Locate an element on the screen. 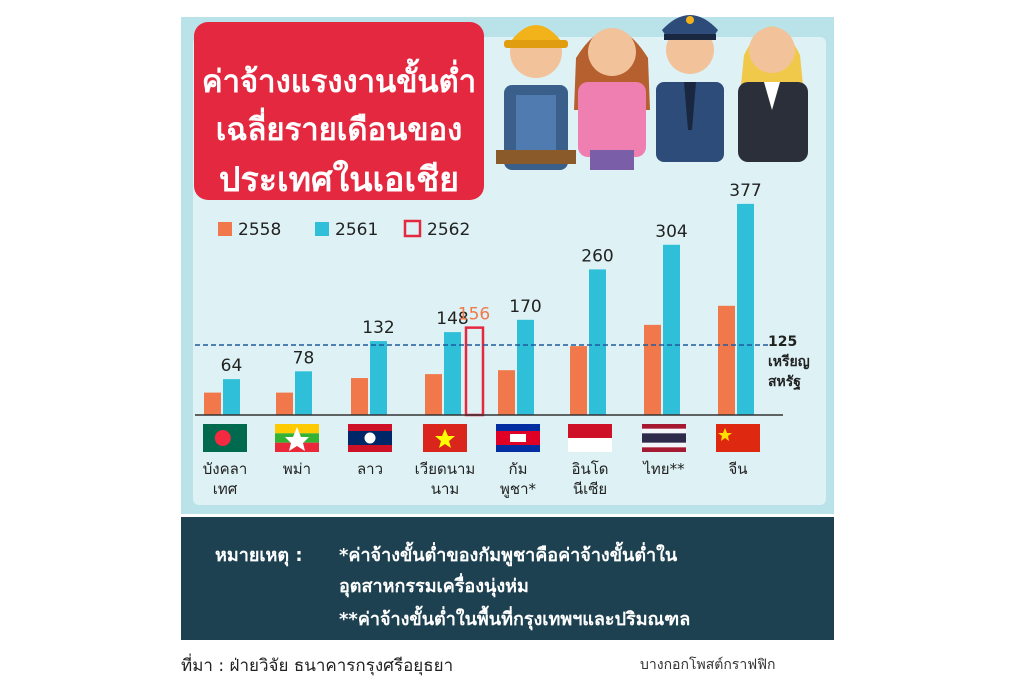  country-name-line-1: จีน is located at coordinates (737, 469).